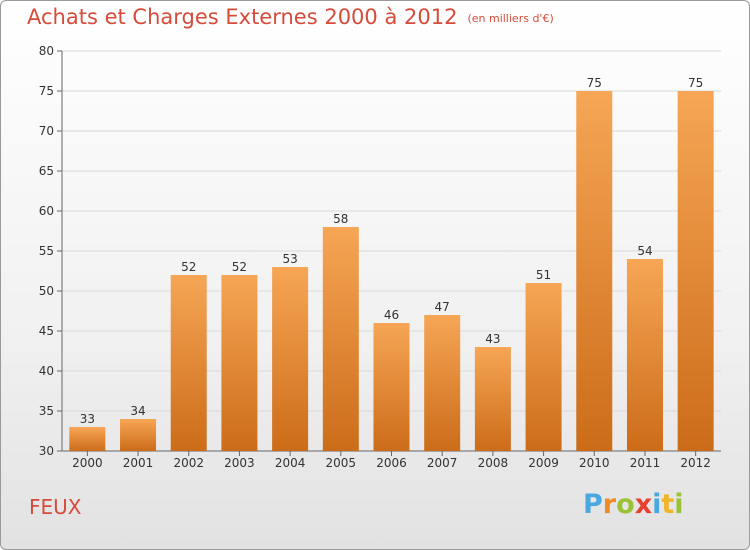  What do you see at coordinates (695, 463) in the screenshot?
I see `x-tick-label-2012: 2012` at bounding box center [695, 463].